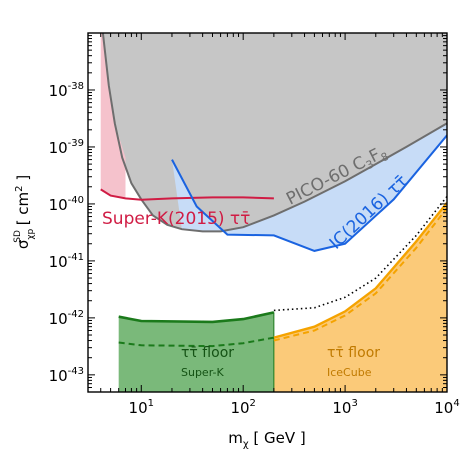  Describe the element at coordinates (66, 204) in the screenshot. I see `y-tick-label: 10-40` at that location.